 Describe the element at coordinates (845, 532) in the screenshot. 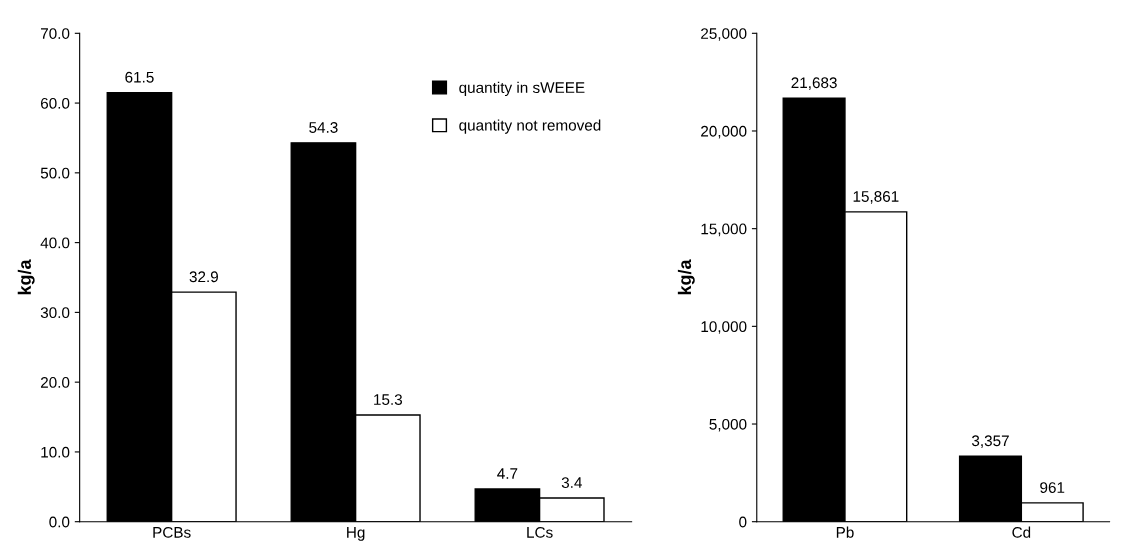

I see `x-tick-label: Pb` at that location.